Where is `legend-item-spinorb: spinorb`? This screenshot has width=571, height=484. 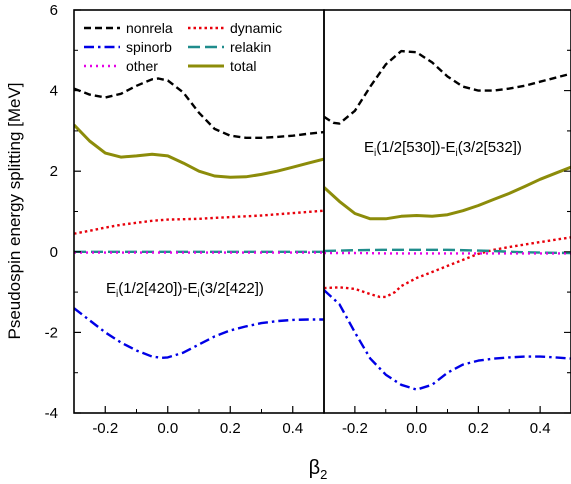
legend-item-spinorb: spinorb is located at coordinates (128, 47).